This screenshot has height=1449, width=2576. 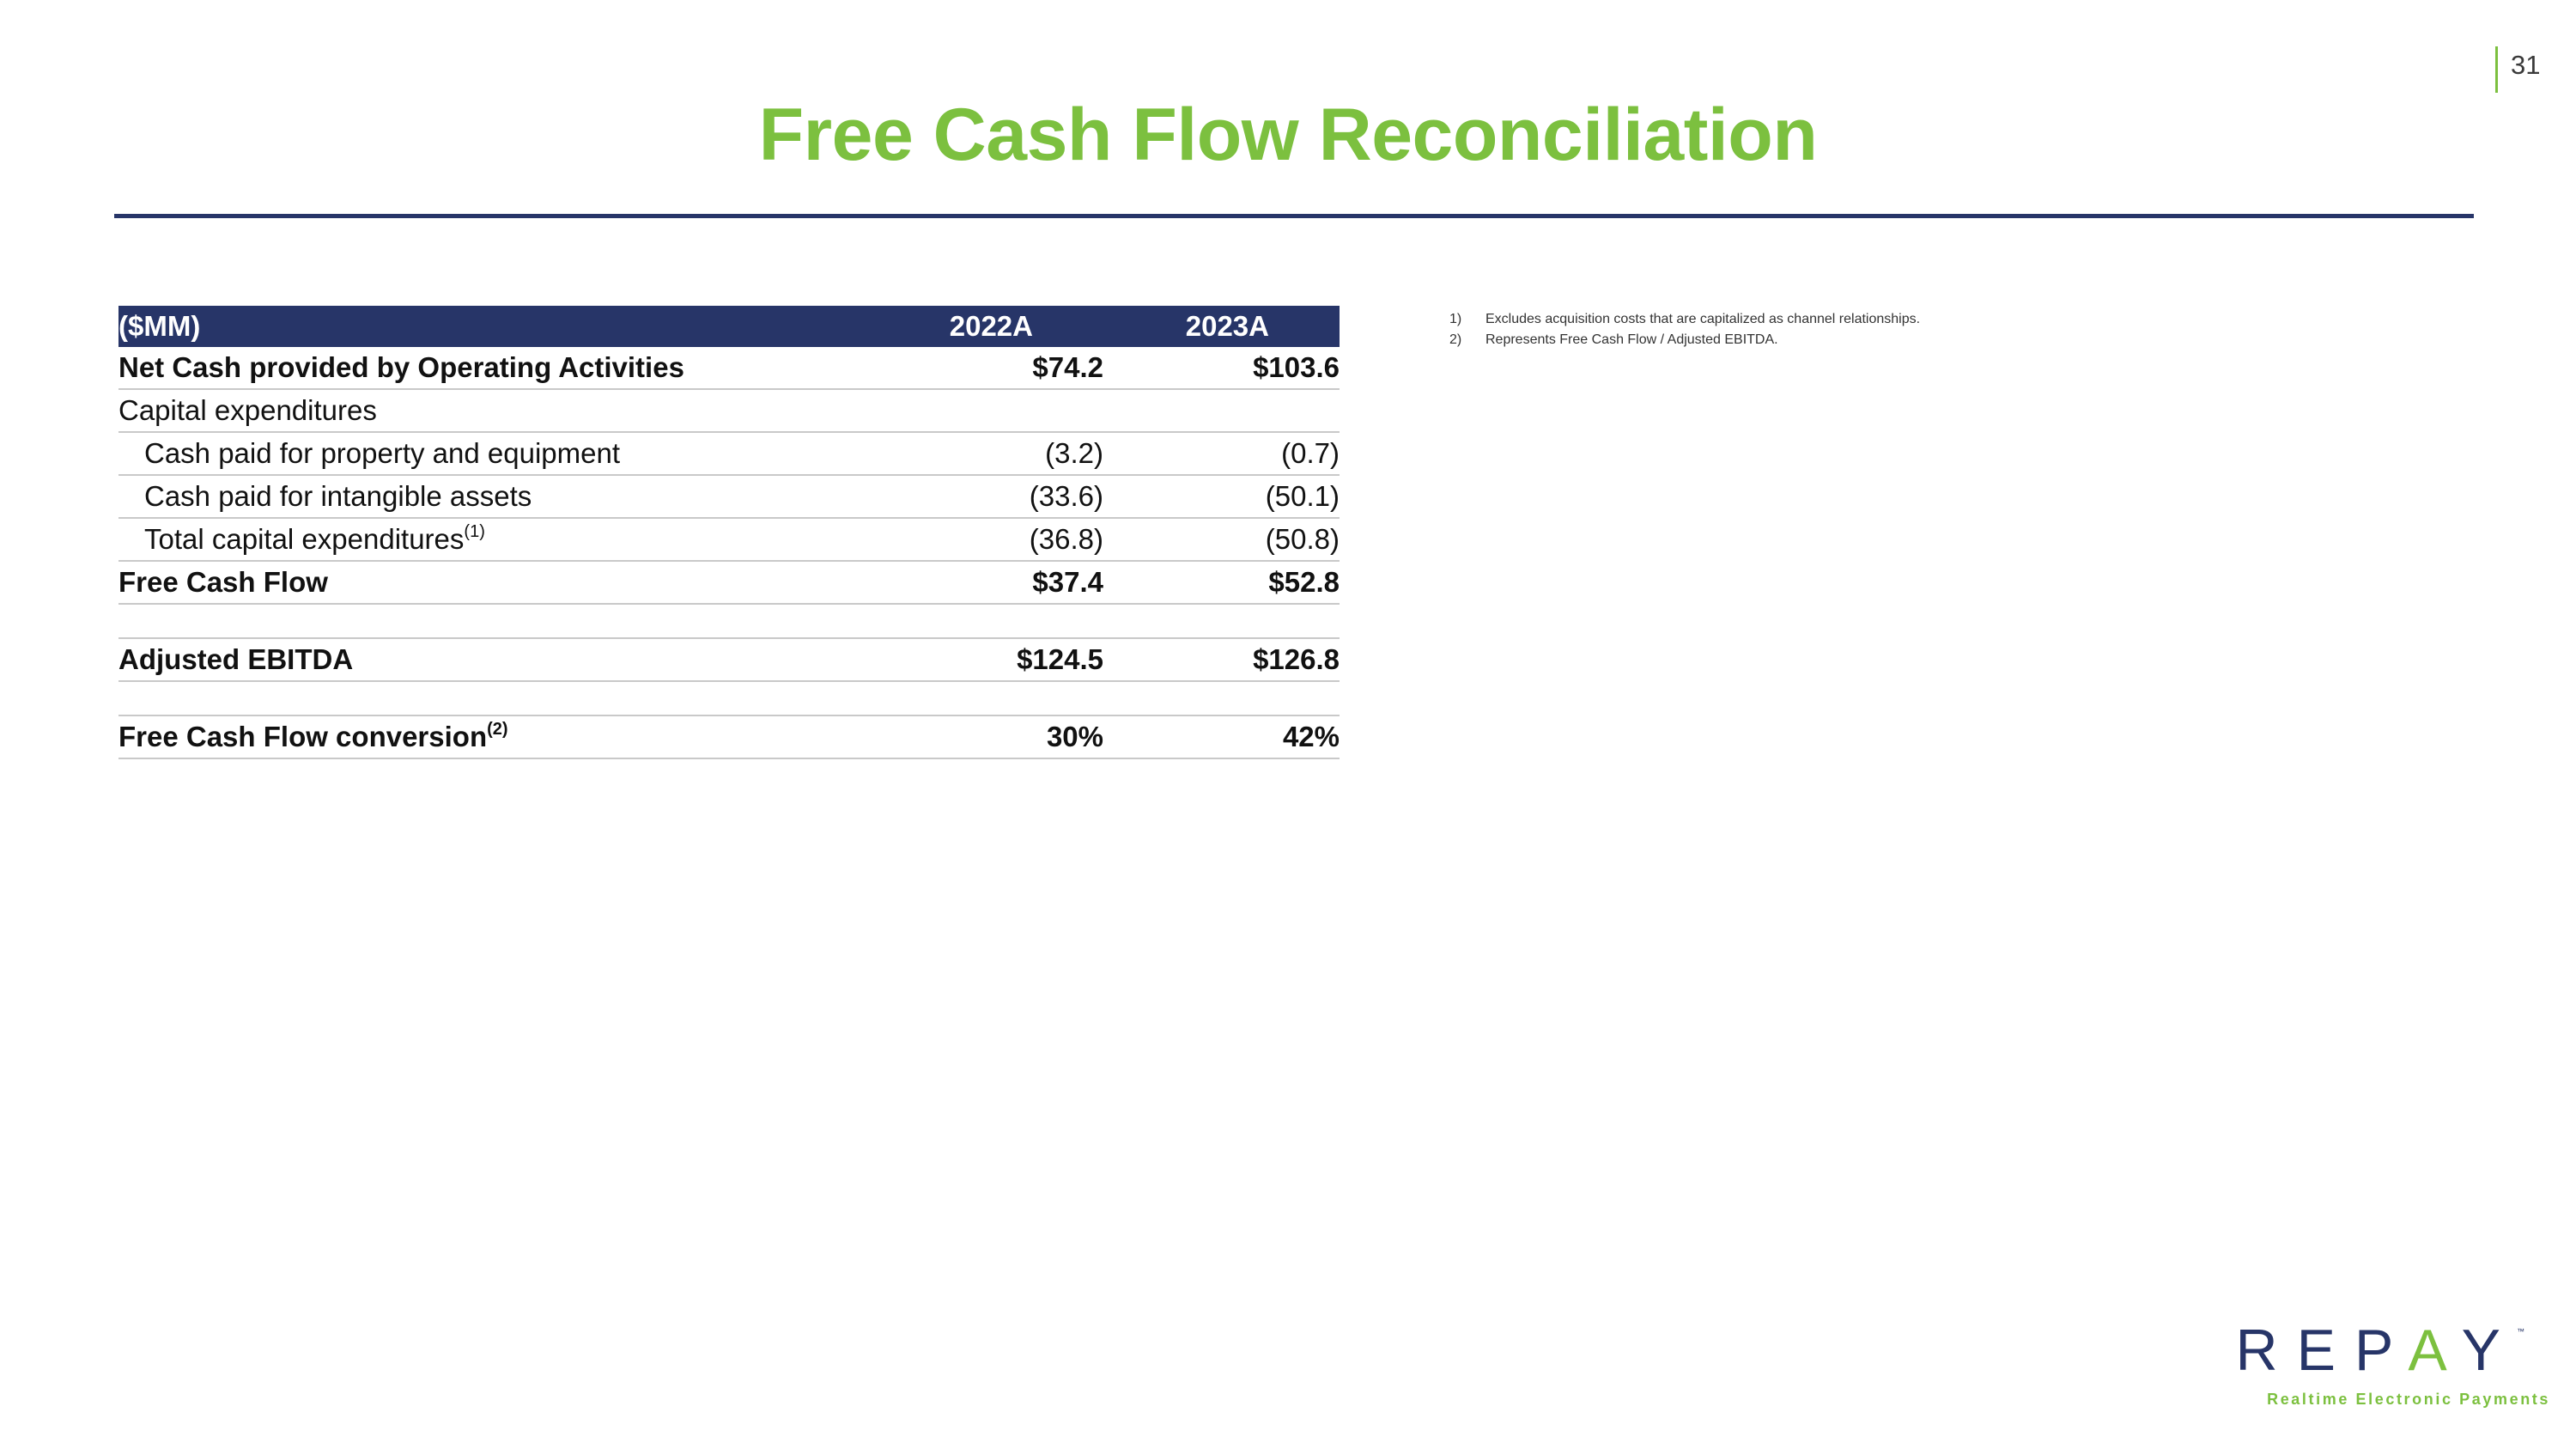 I want to click on footnote-marker: (1), so click(x=474, y=531).